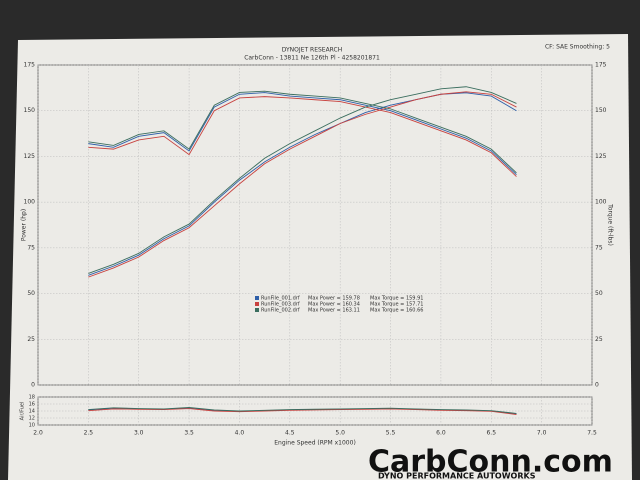 This screenshot has width=640, height=480. What do you see at coordinates (491, 433) in the screenshot?
I see `x-tick-label: 6.5` at bounding box center [491, 433].